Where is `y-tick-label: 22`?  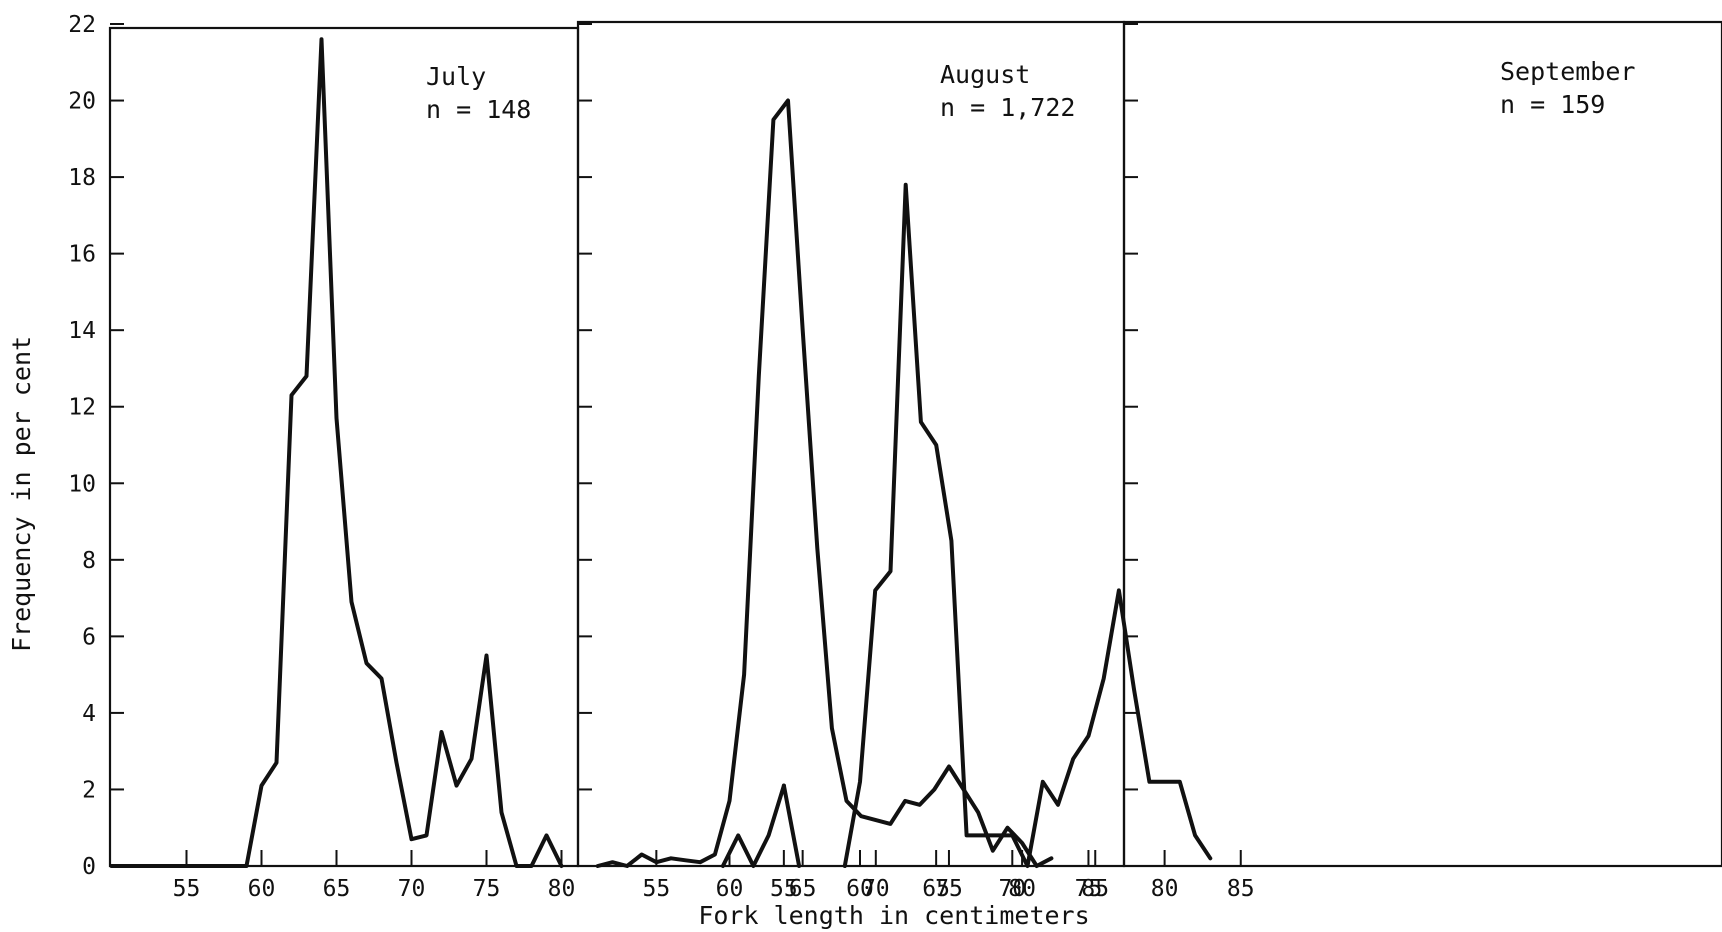 y-tick-label: 22 is located at coordinates (82, 25).